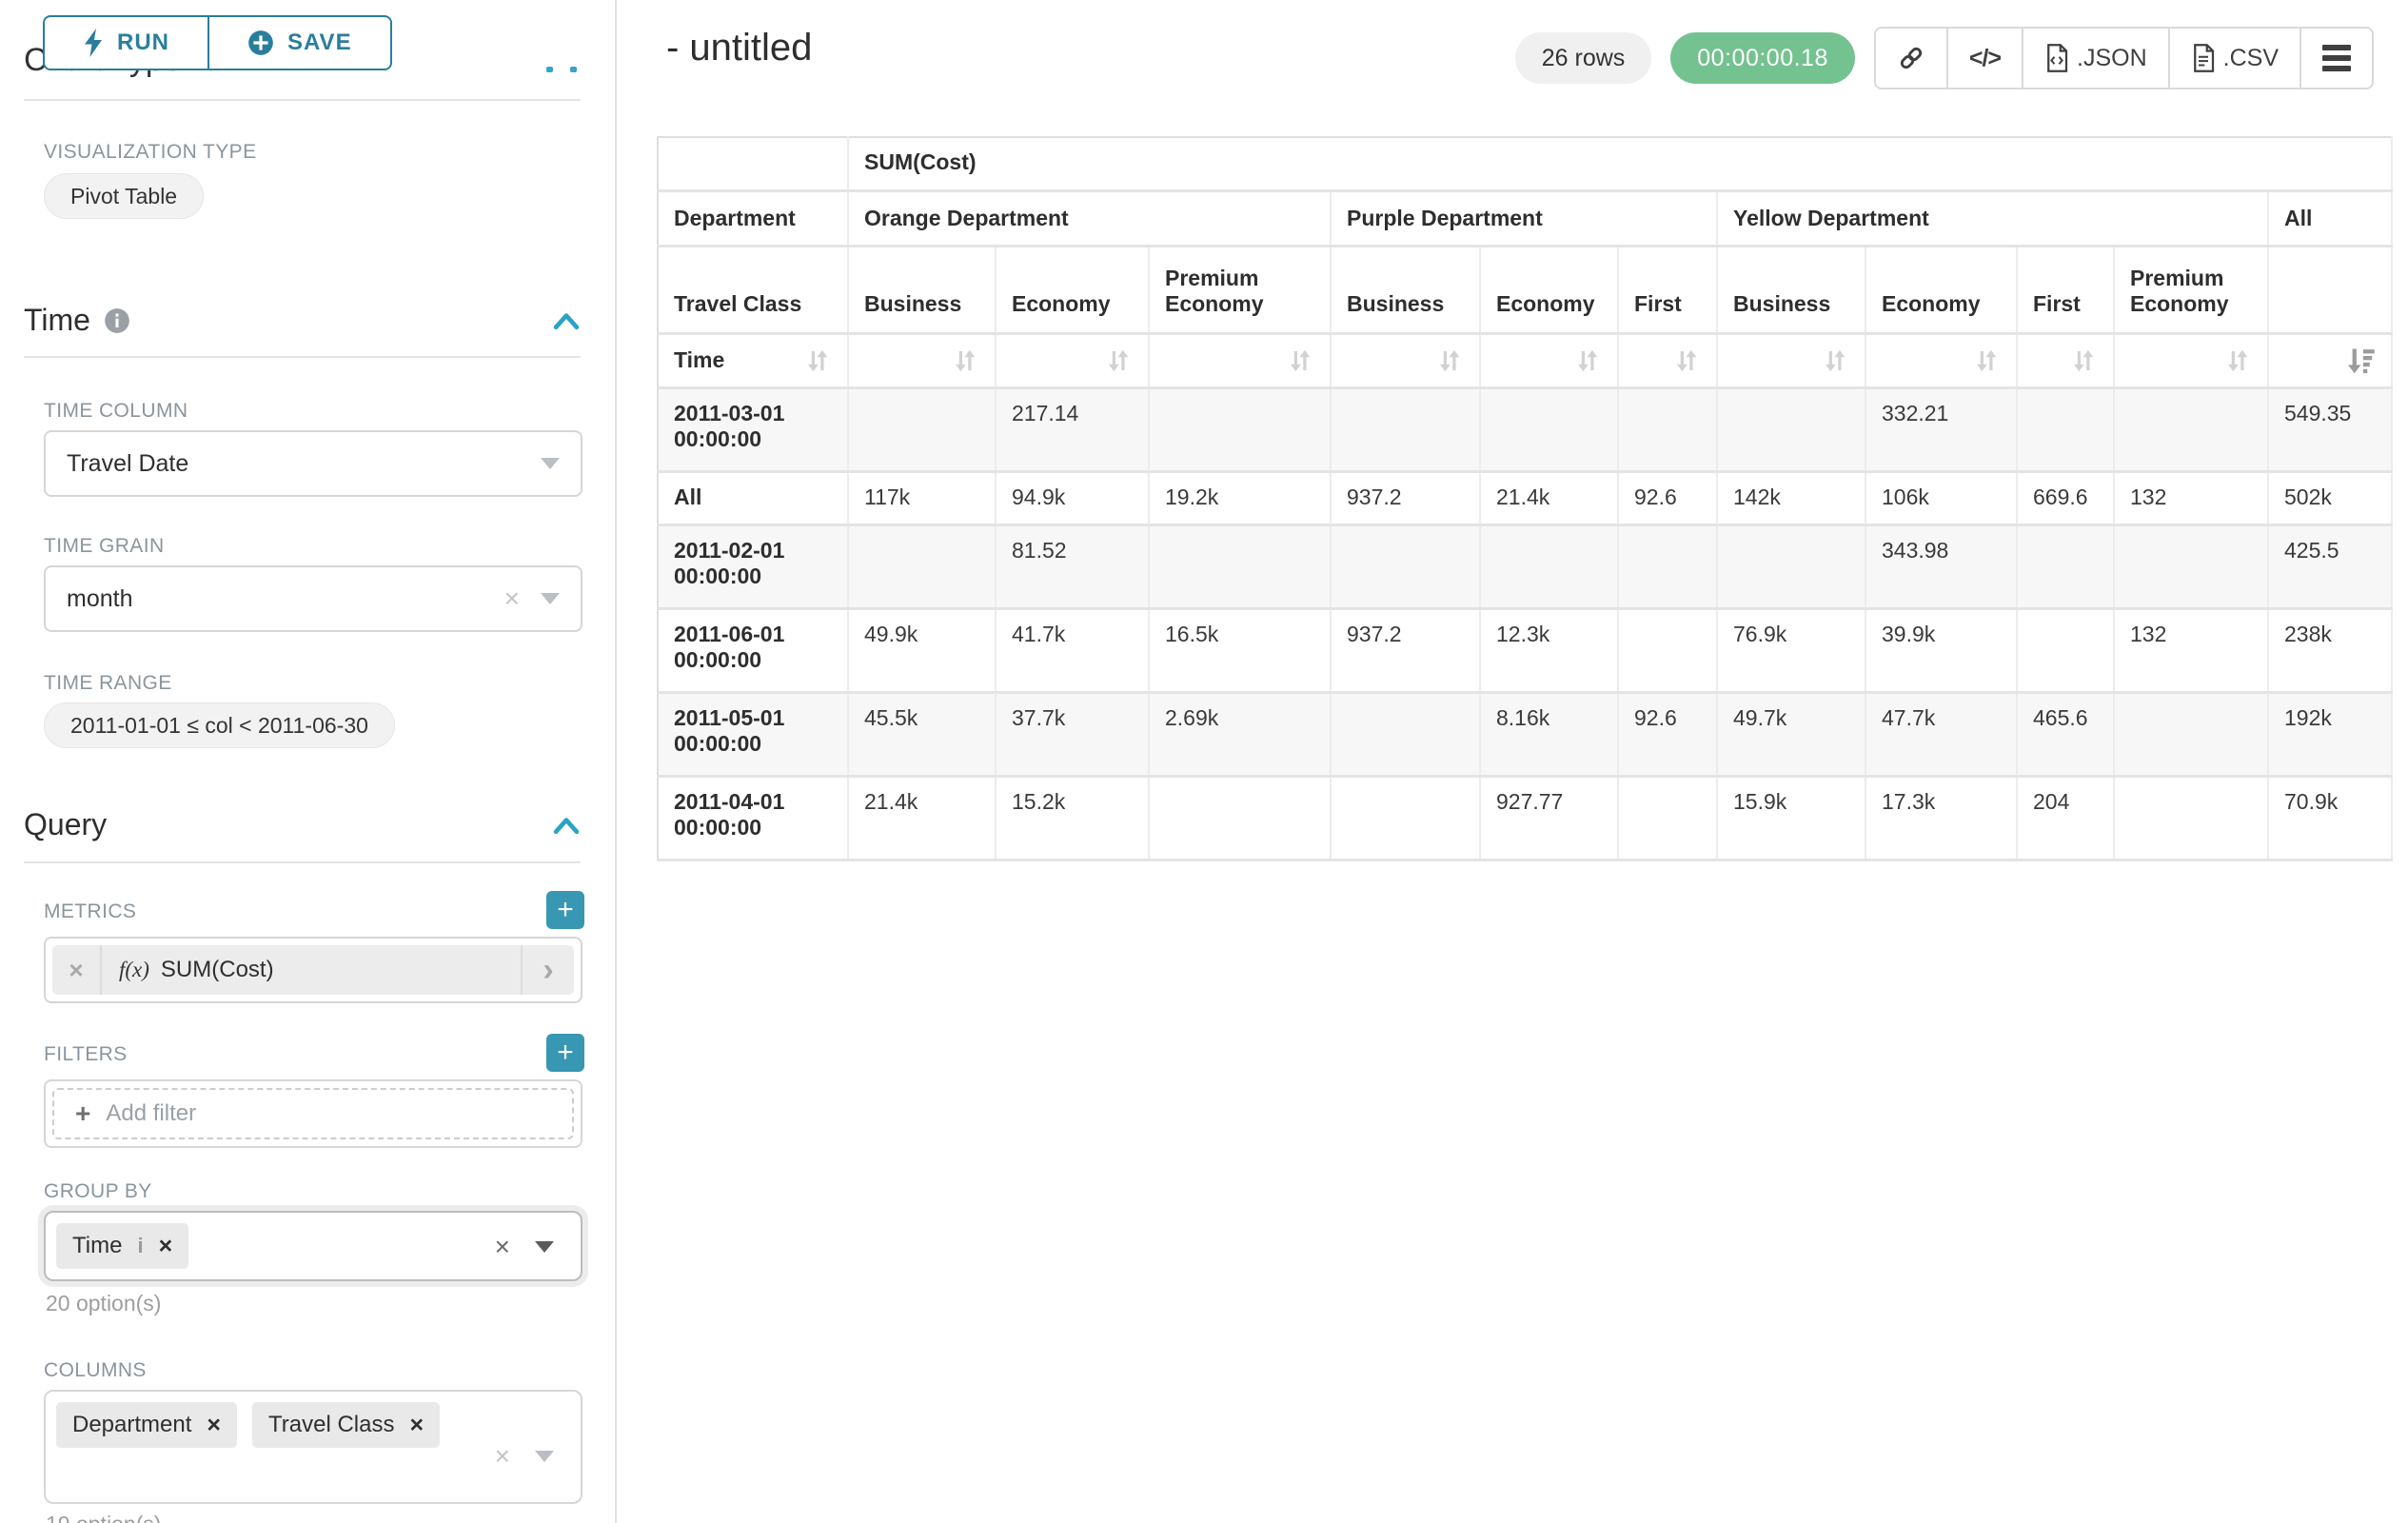 This screenshot has height=1523, width=2408. I want to click on pivot-cell: 425.5, so click(2330, 567).